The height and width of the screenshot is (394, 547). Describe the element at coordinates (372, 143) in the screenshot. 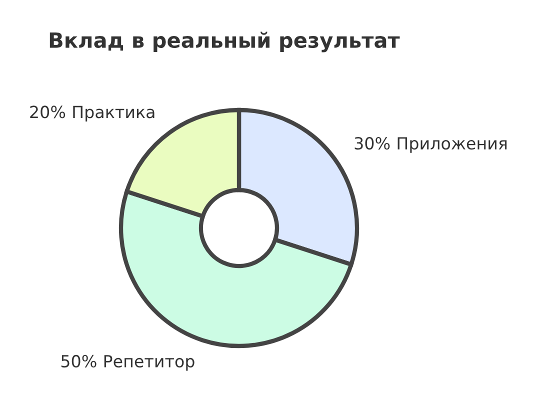

I see `data-label: 30%` at that location.